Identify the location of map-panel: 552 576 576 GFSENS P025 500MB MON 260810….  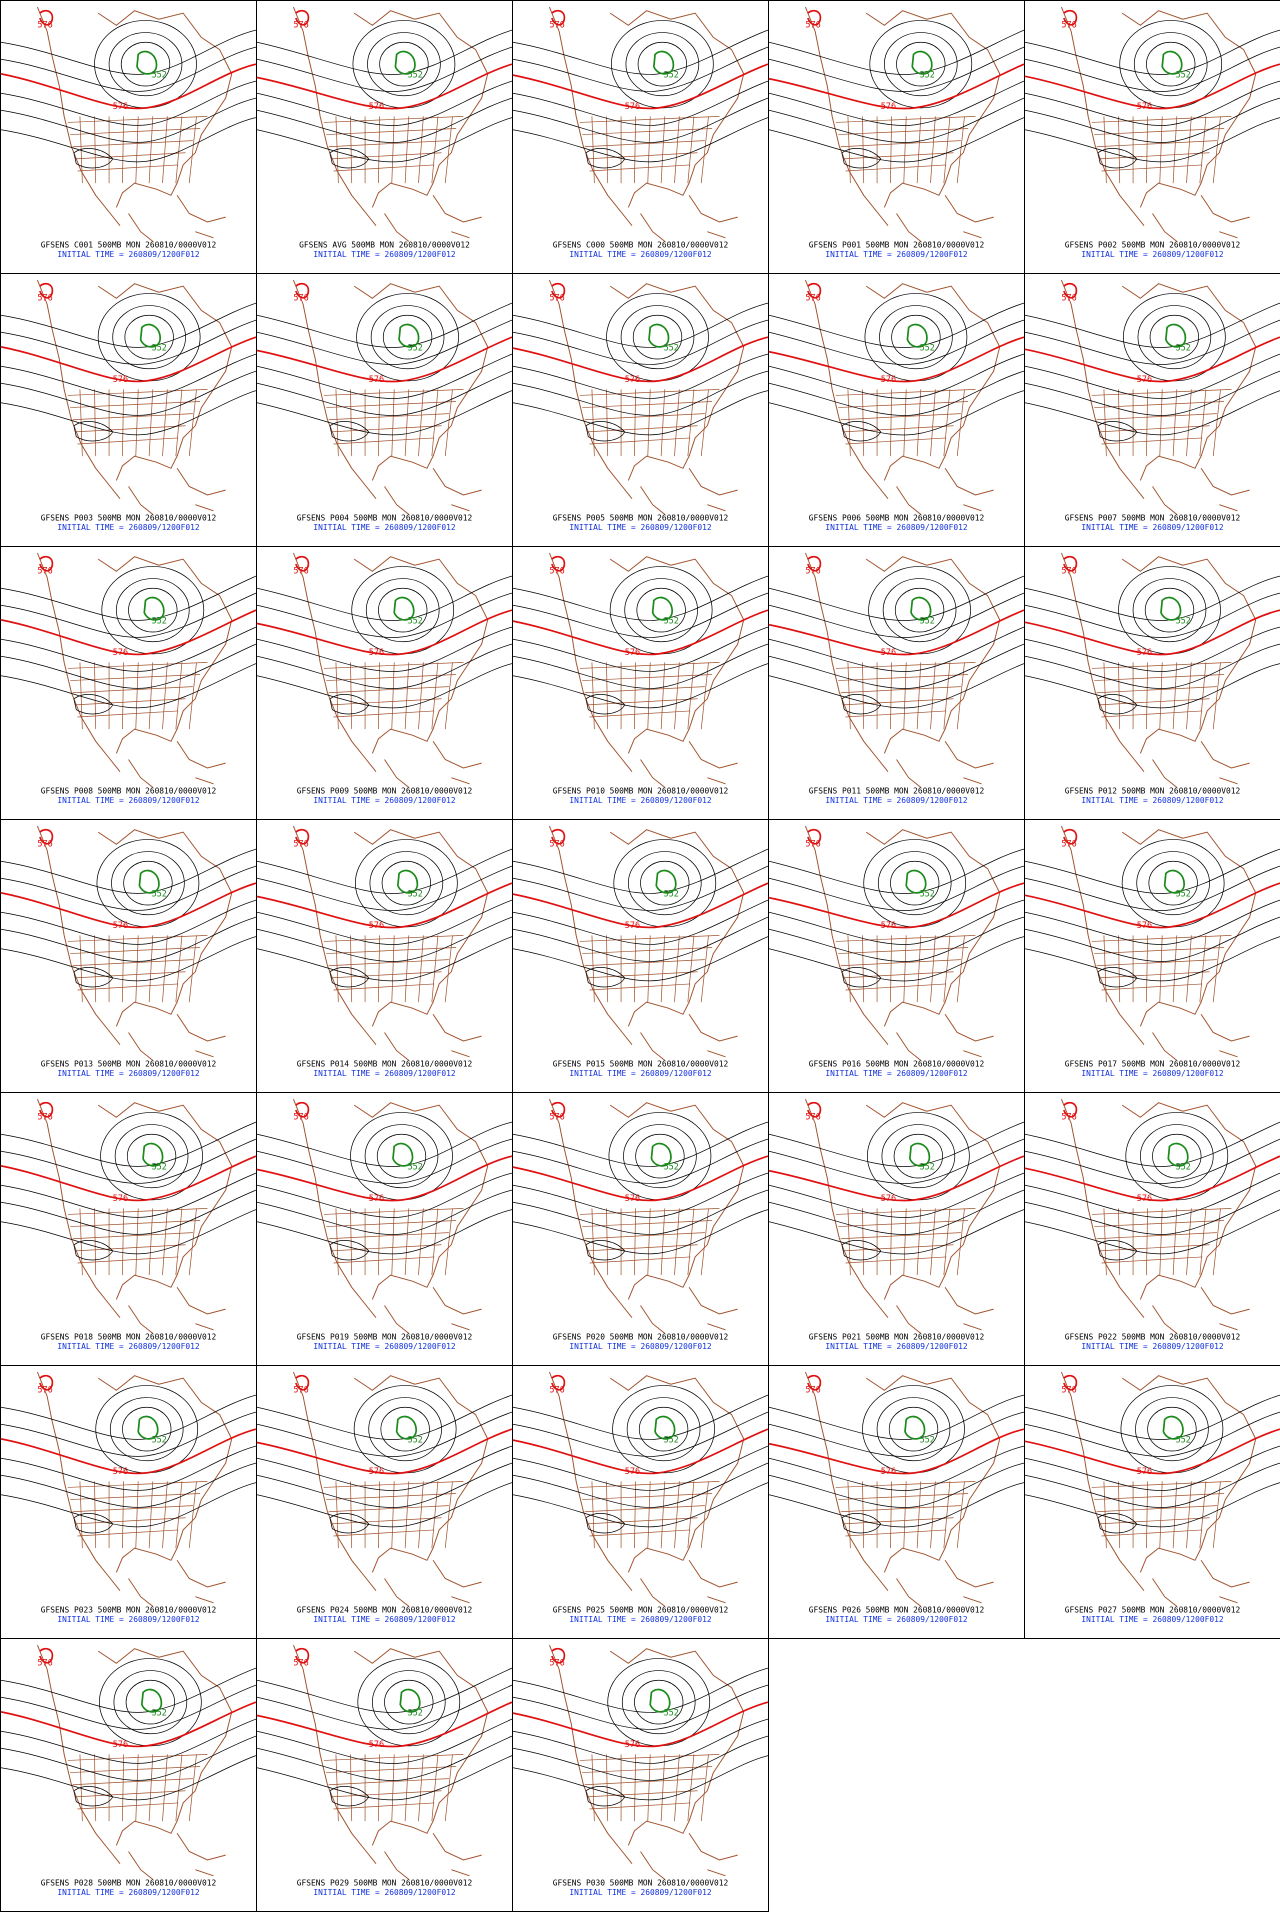
(640, 1502).